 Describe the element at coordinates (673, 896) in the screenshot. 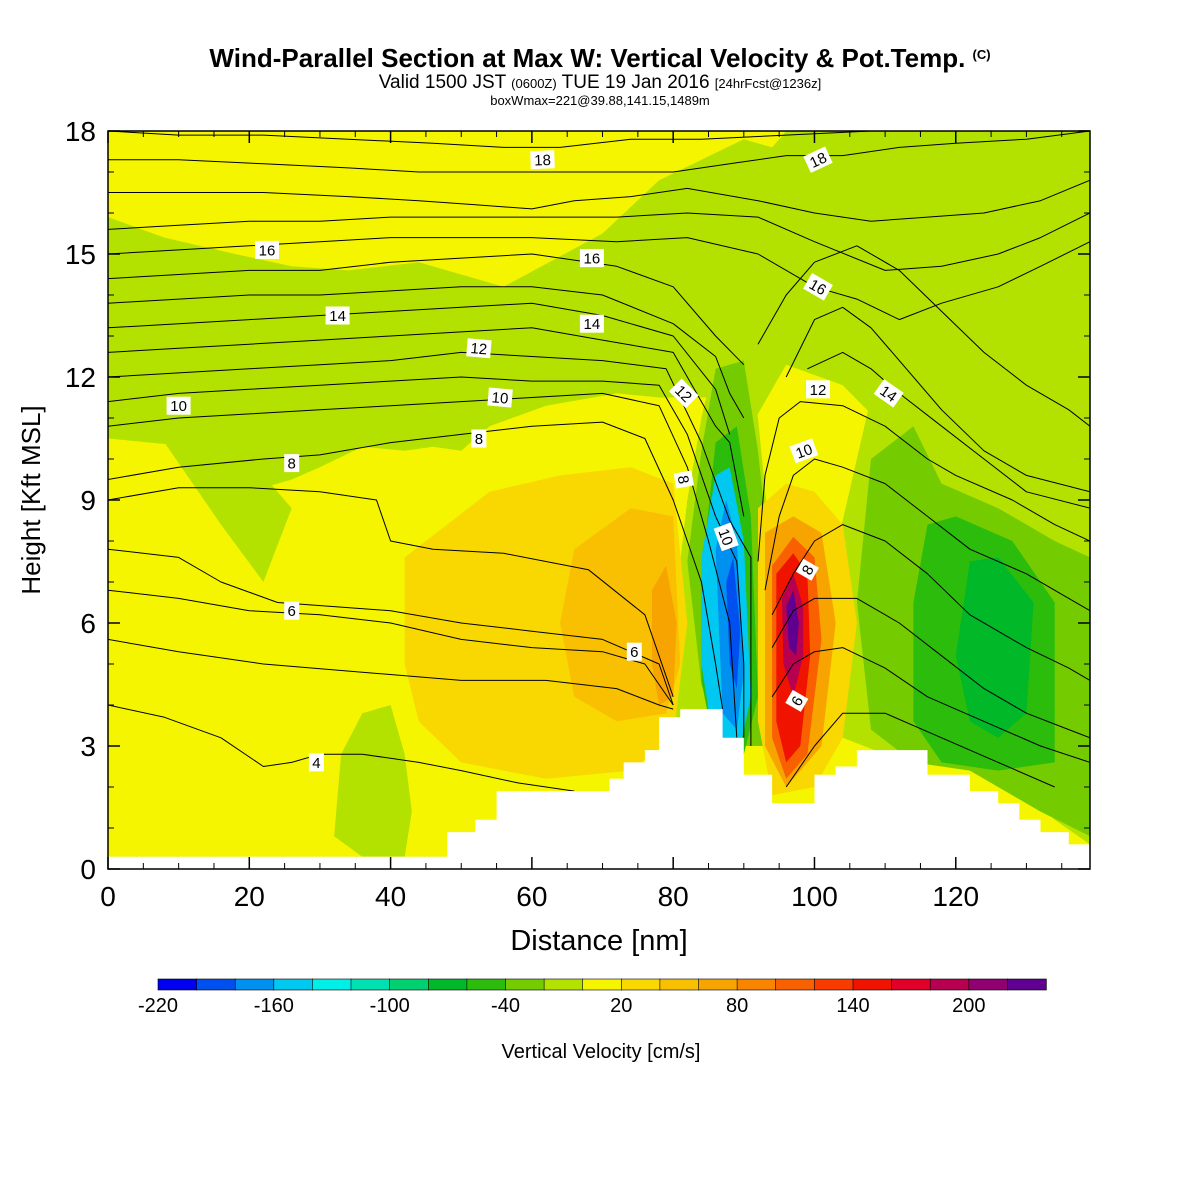

I see `x-tick-label: 80` at that location.